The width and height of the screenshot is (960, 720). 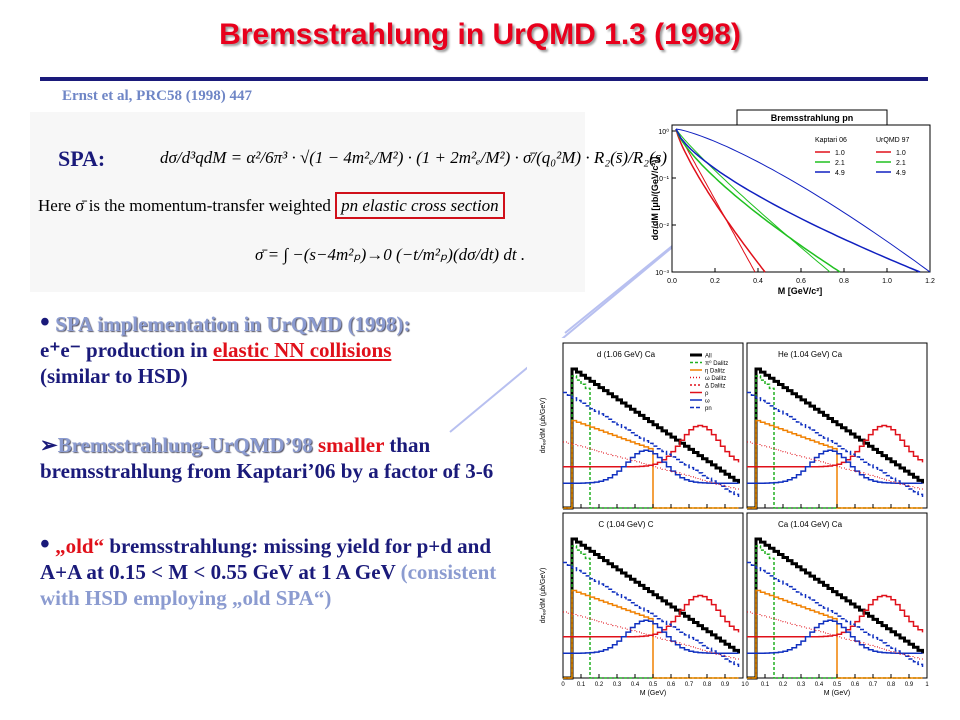 I want to click on bullet-highlight: elastic NN collisions, so click(x=302, y=350).